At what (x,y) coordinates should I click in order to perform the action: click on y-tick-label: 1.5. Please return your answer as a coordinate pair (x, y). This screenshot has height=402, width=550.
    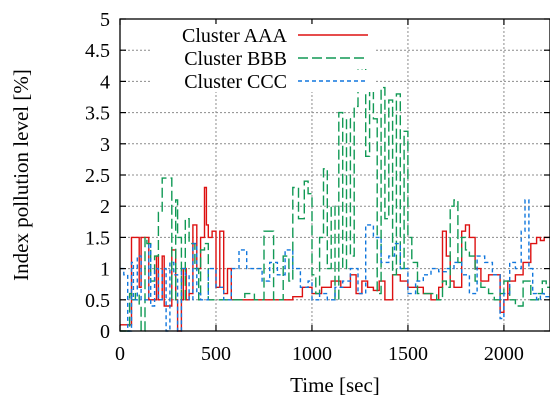
    Looking at the image, I should click on (97, 238).